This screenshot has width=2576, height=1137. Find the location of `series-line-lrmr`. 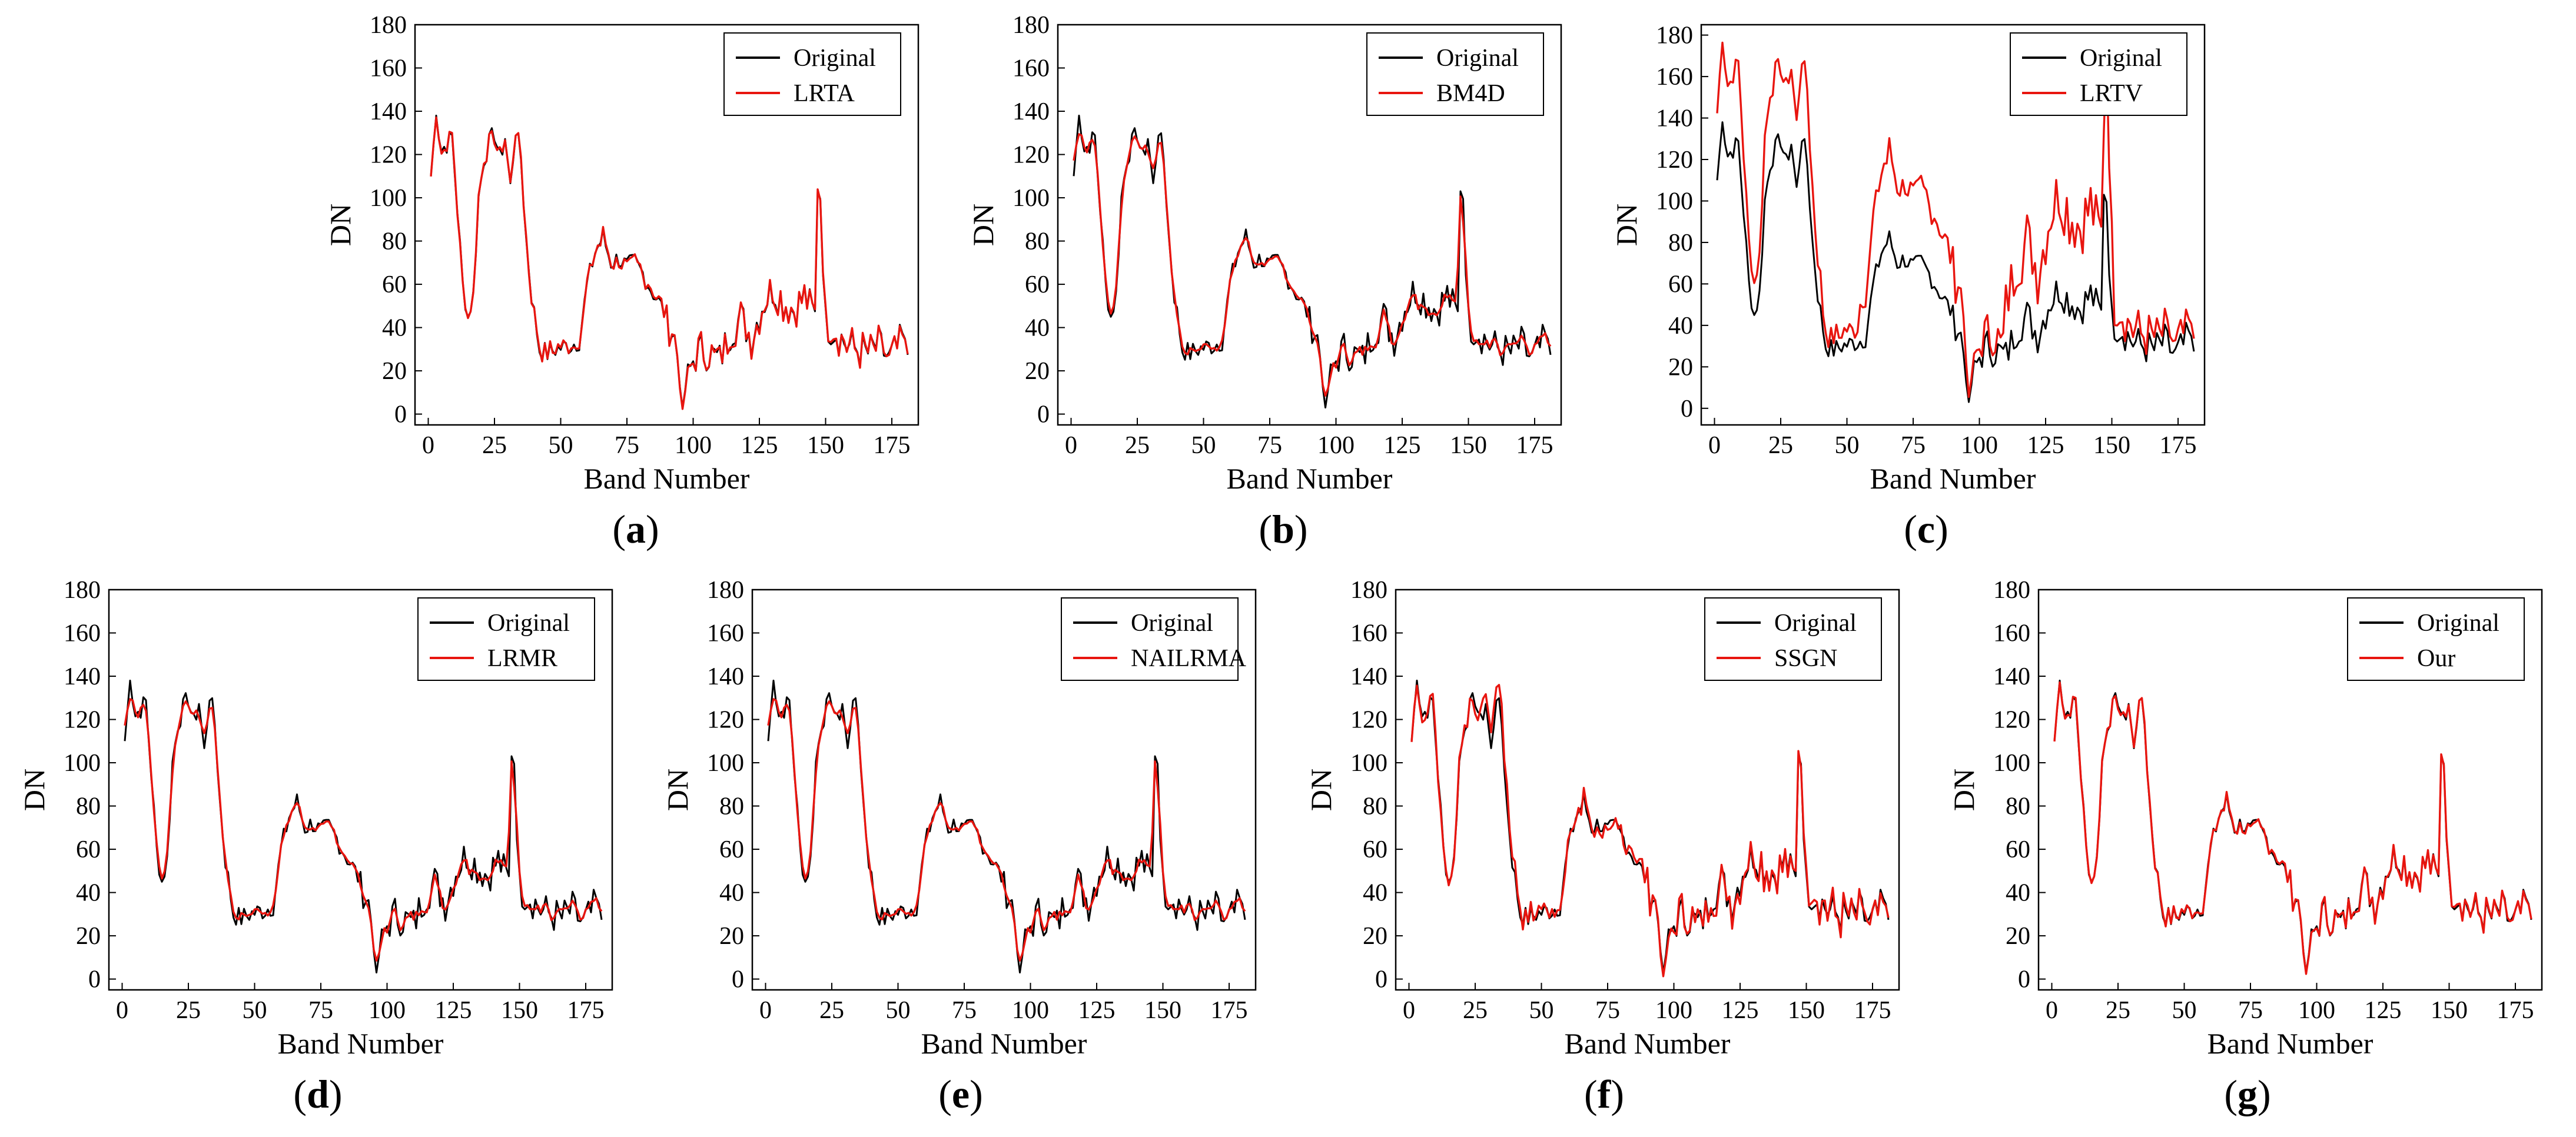

series-line-lrmr is located at coordinates (363, 830).